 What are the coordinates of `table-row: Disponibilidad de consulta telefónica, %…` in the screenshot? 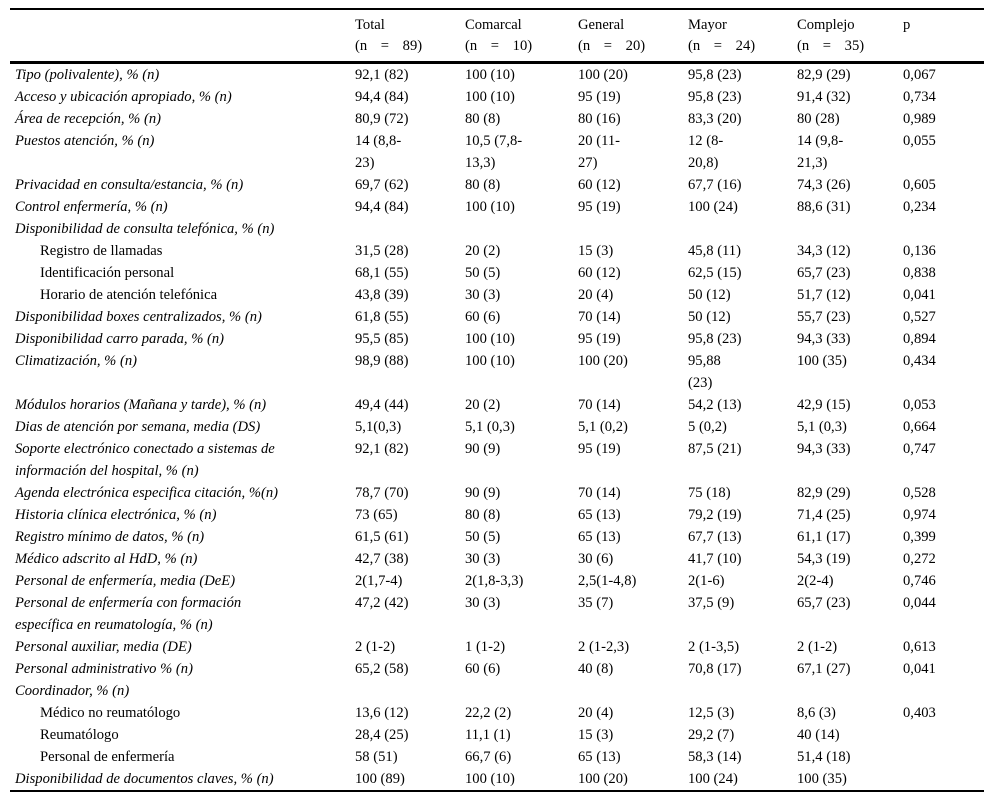 It's located at (497, 229).